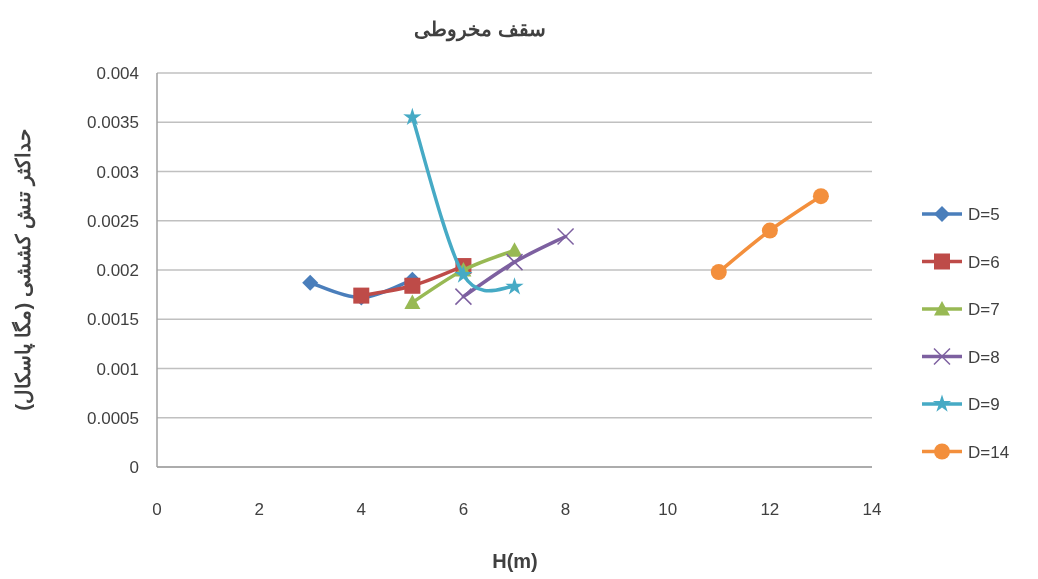  Describe the element at coordinates (984, 262) in the screenshot. I see `legend-label: D=6` at that location.